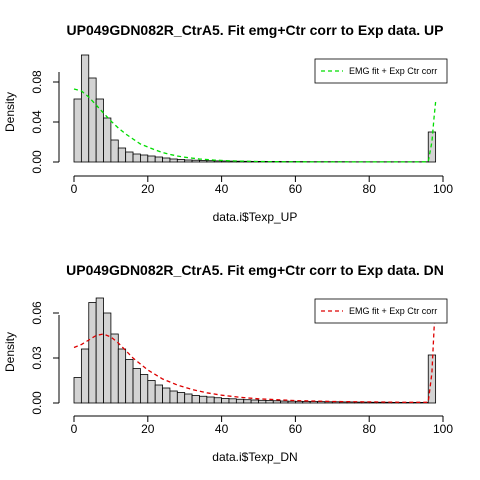 This screenshot has height=480, width=480. What do you see at coordinates (37, 162) in the screenshot?
I see `chart-up-y-tick-label-0: 0.00` at bounding box center [37, 162].